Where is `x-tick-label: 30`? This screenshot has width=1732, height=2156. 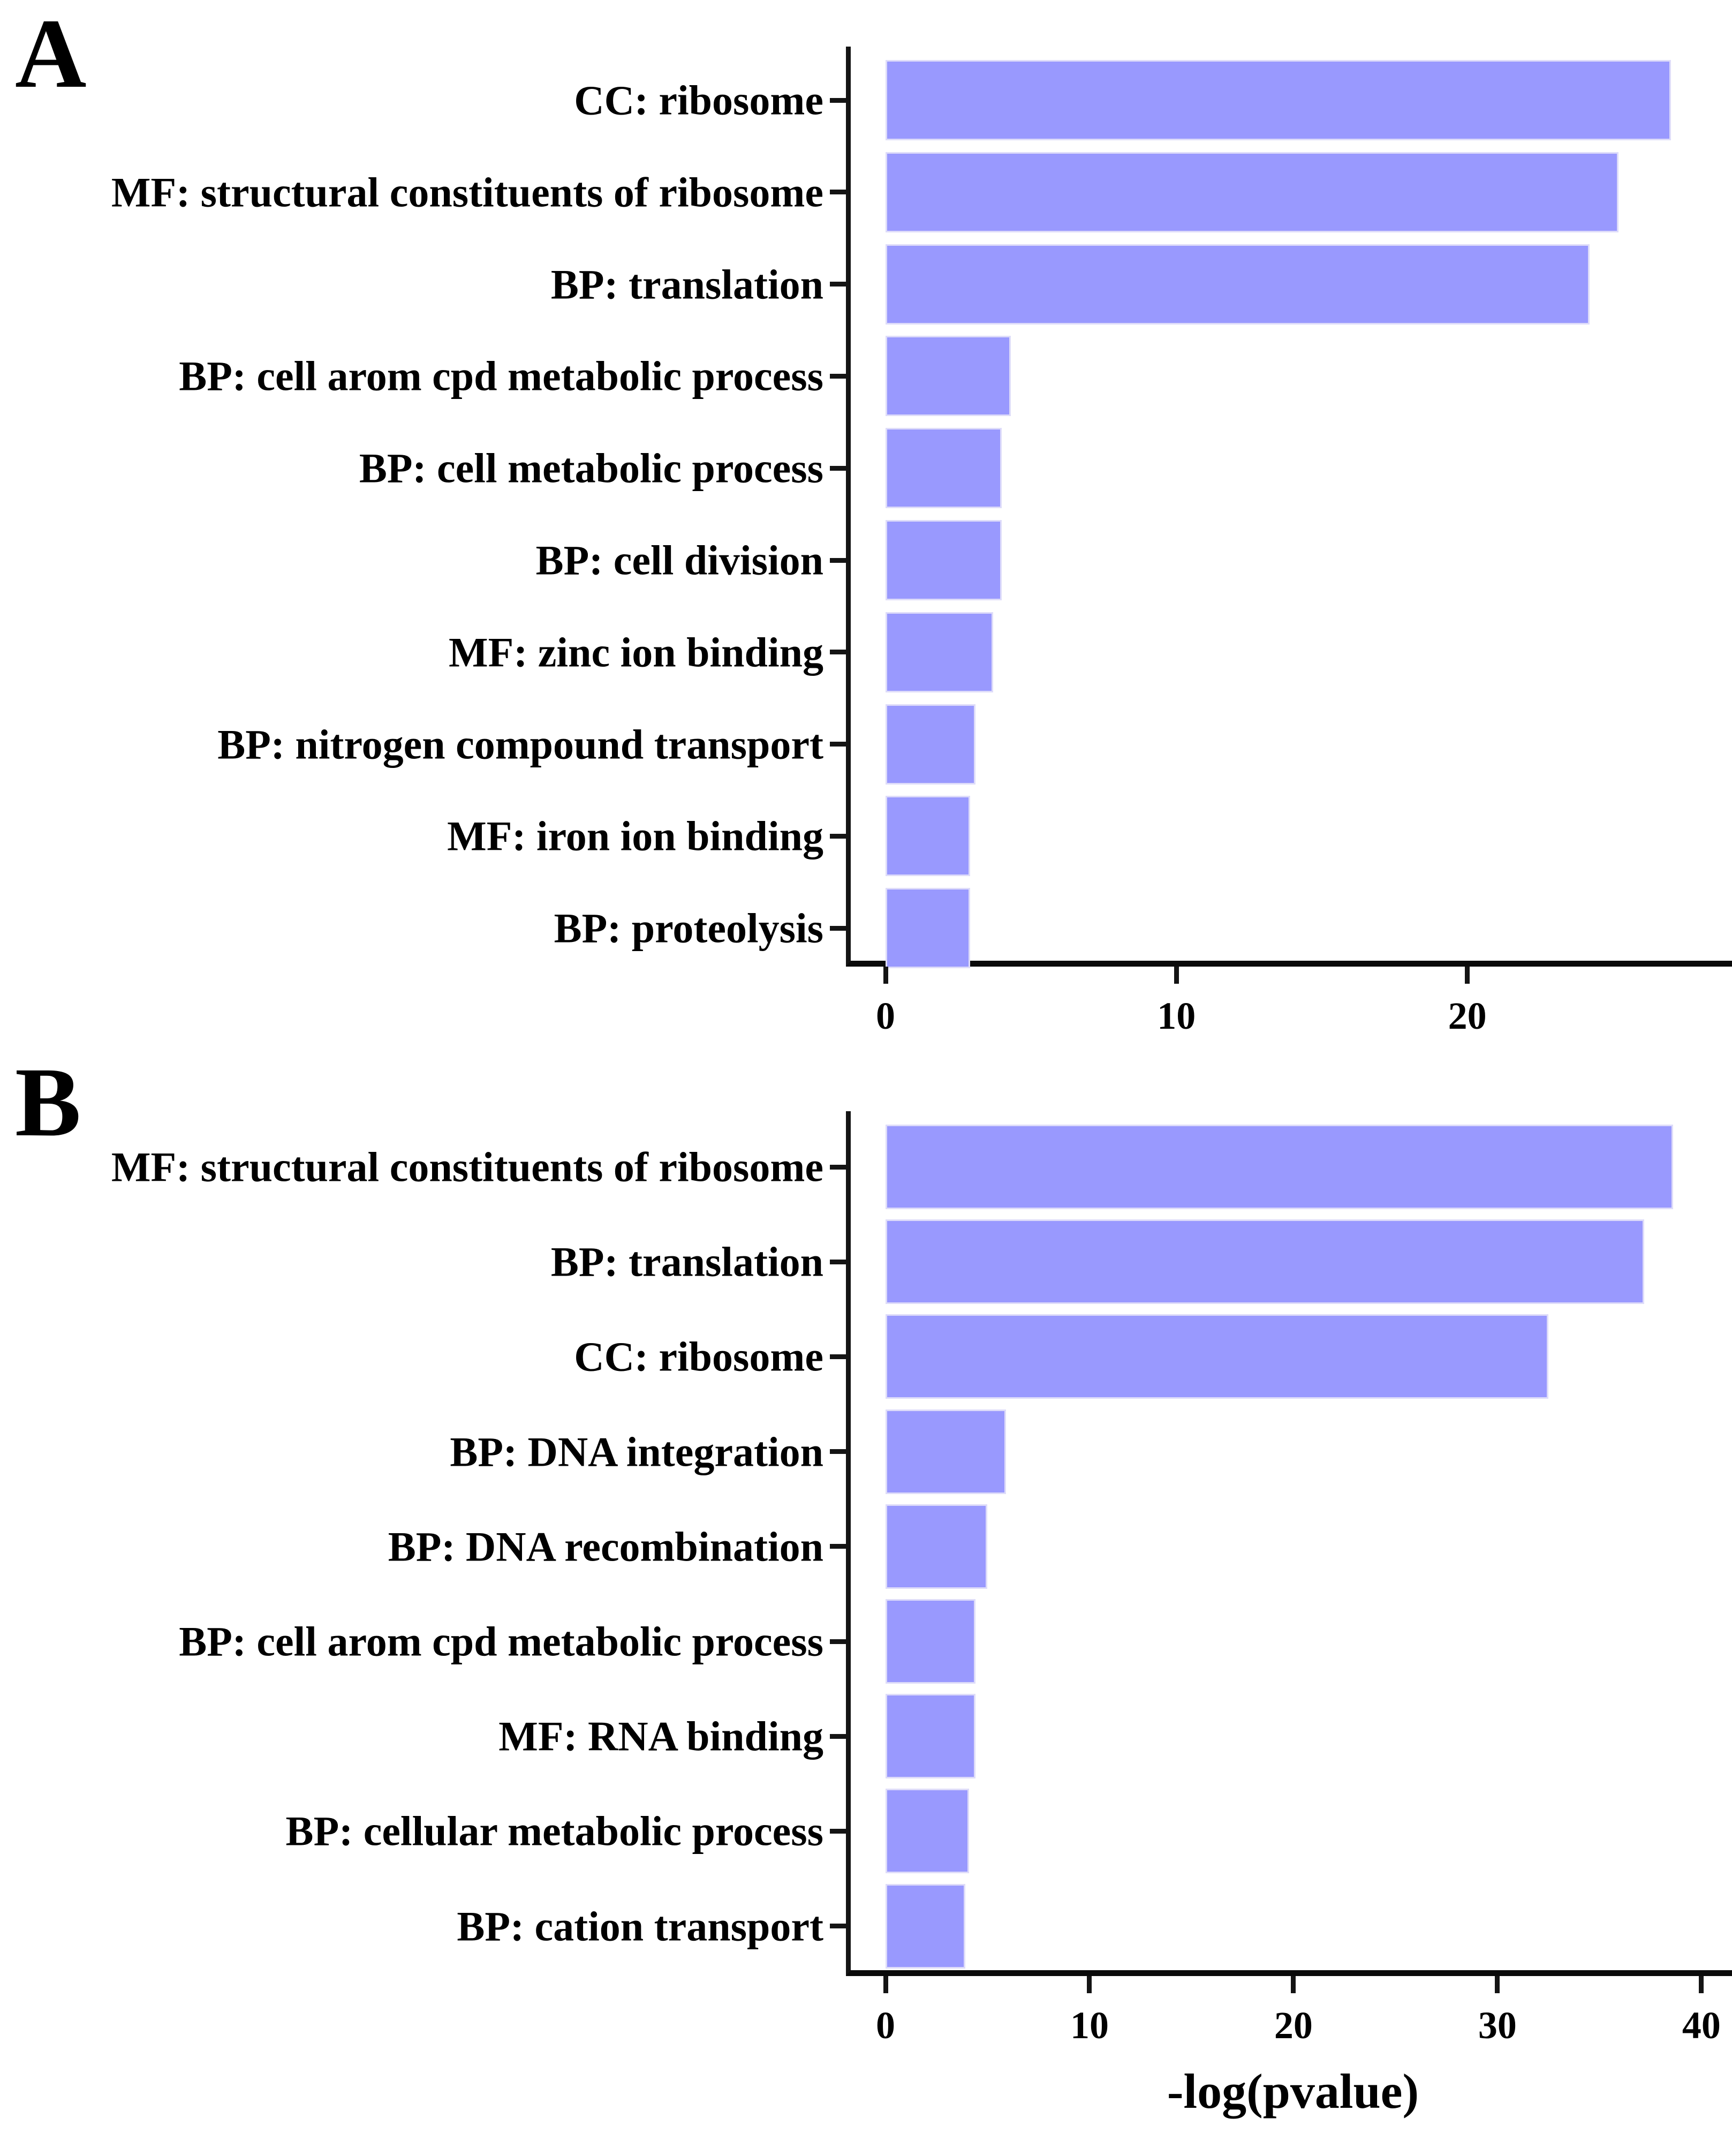 x-tick-label: 30 is located at coordinates (1497, 2025).